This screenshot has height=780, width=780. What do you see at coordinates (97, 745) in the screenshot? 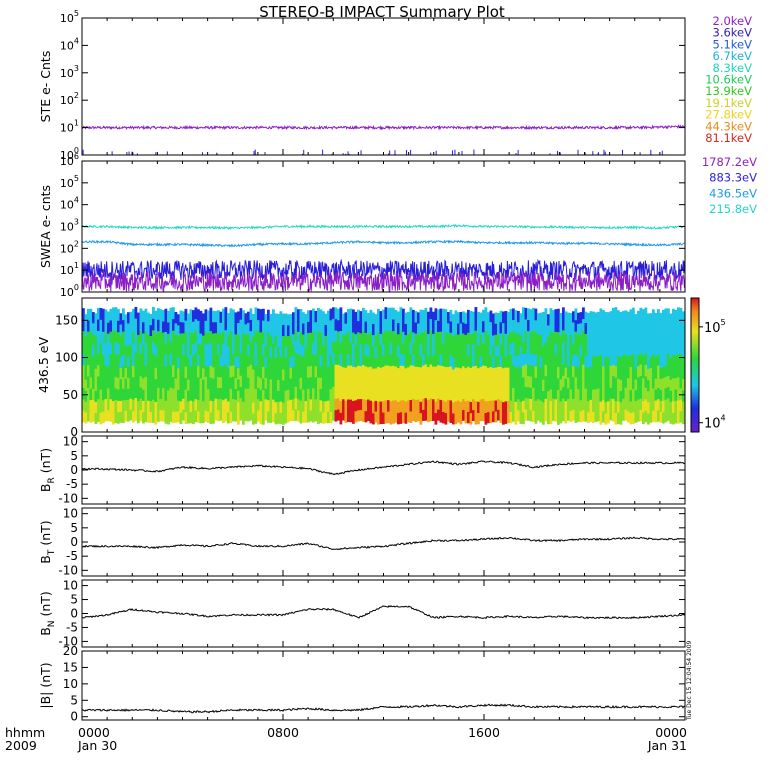
I see `x-date-label: Jan 30` at bounding box center [97, 745].